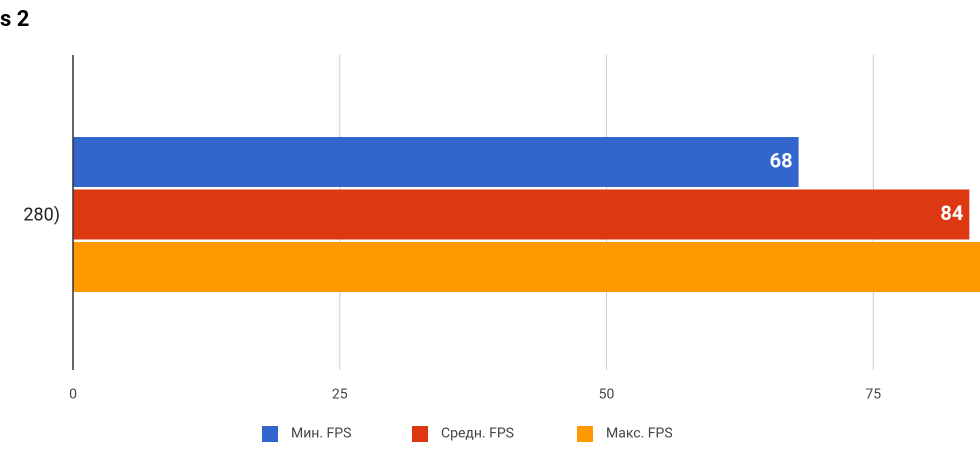  What do you see at coordinates (781, 160) in the screenshot?
I see `data-label: 68` at bounding box center [781, 160].